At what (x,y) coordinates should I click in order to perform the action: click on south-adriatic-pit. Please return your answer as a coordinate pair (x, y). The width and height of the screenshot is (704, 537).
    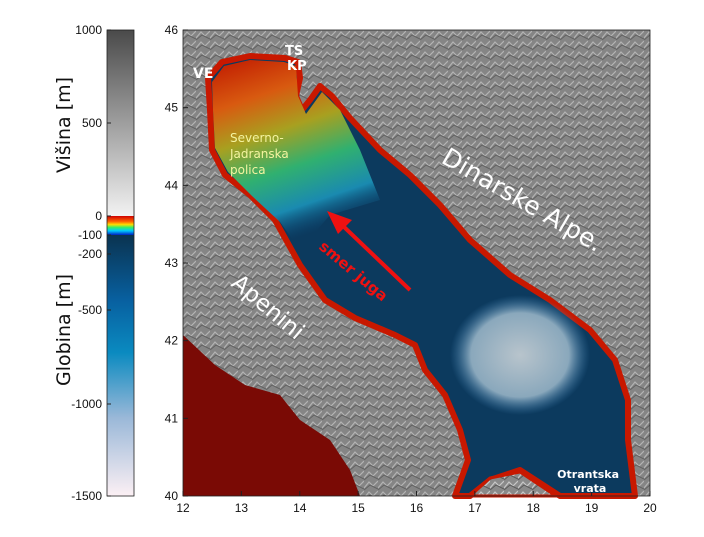
    Looking at the image, I should click on (520, 355).